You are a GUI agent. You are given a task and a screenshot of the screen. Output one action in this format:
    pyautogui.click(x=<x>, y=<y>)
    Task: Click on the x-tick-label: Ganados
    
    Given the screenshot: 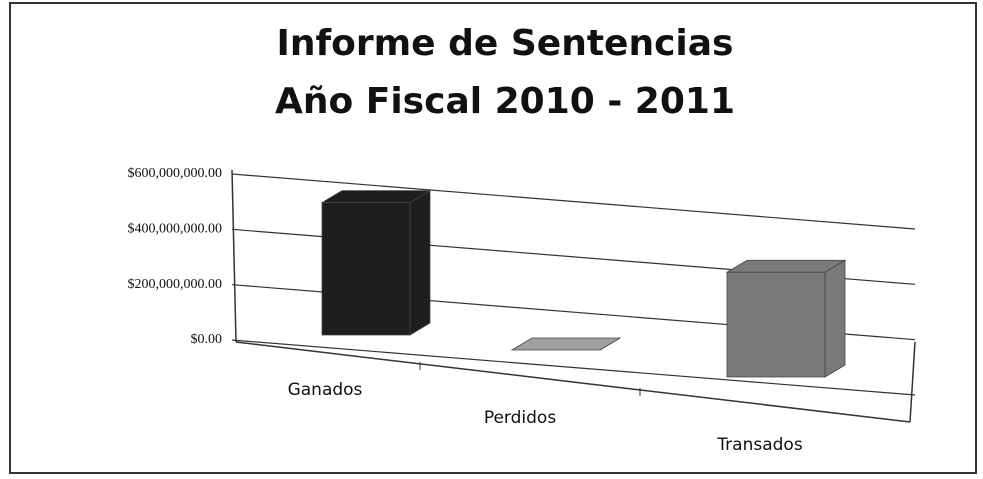 What is the action you would take?
    pyautogui.click(x=325, y=390)
    